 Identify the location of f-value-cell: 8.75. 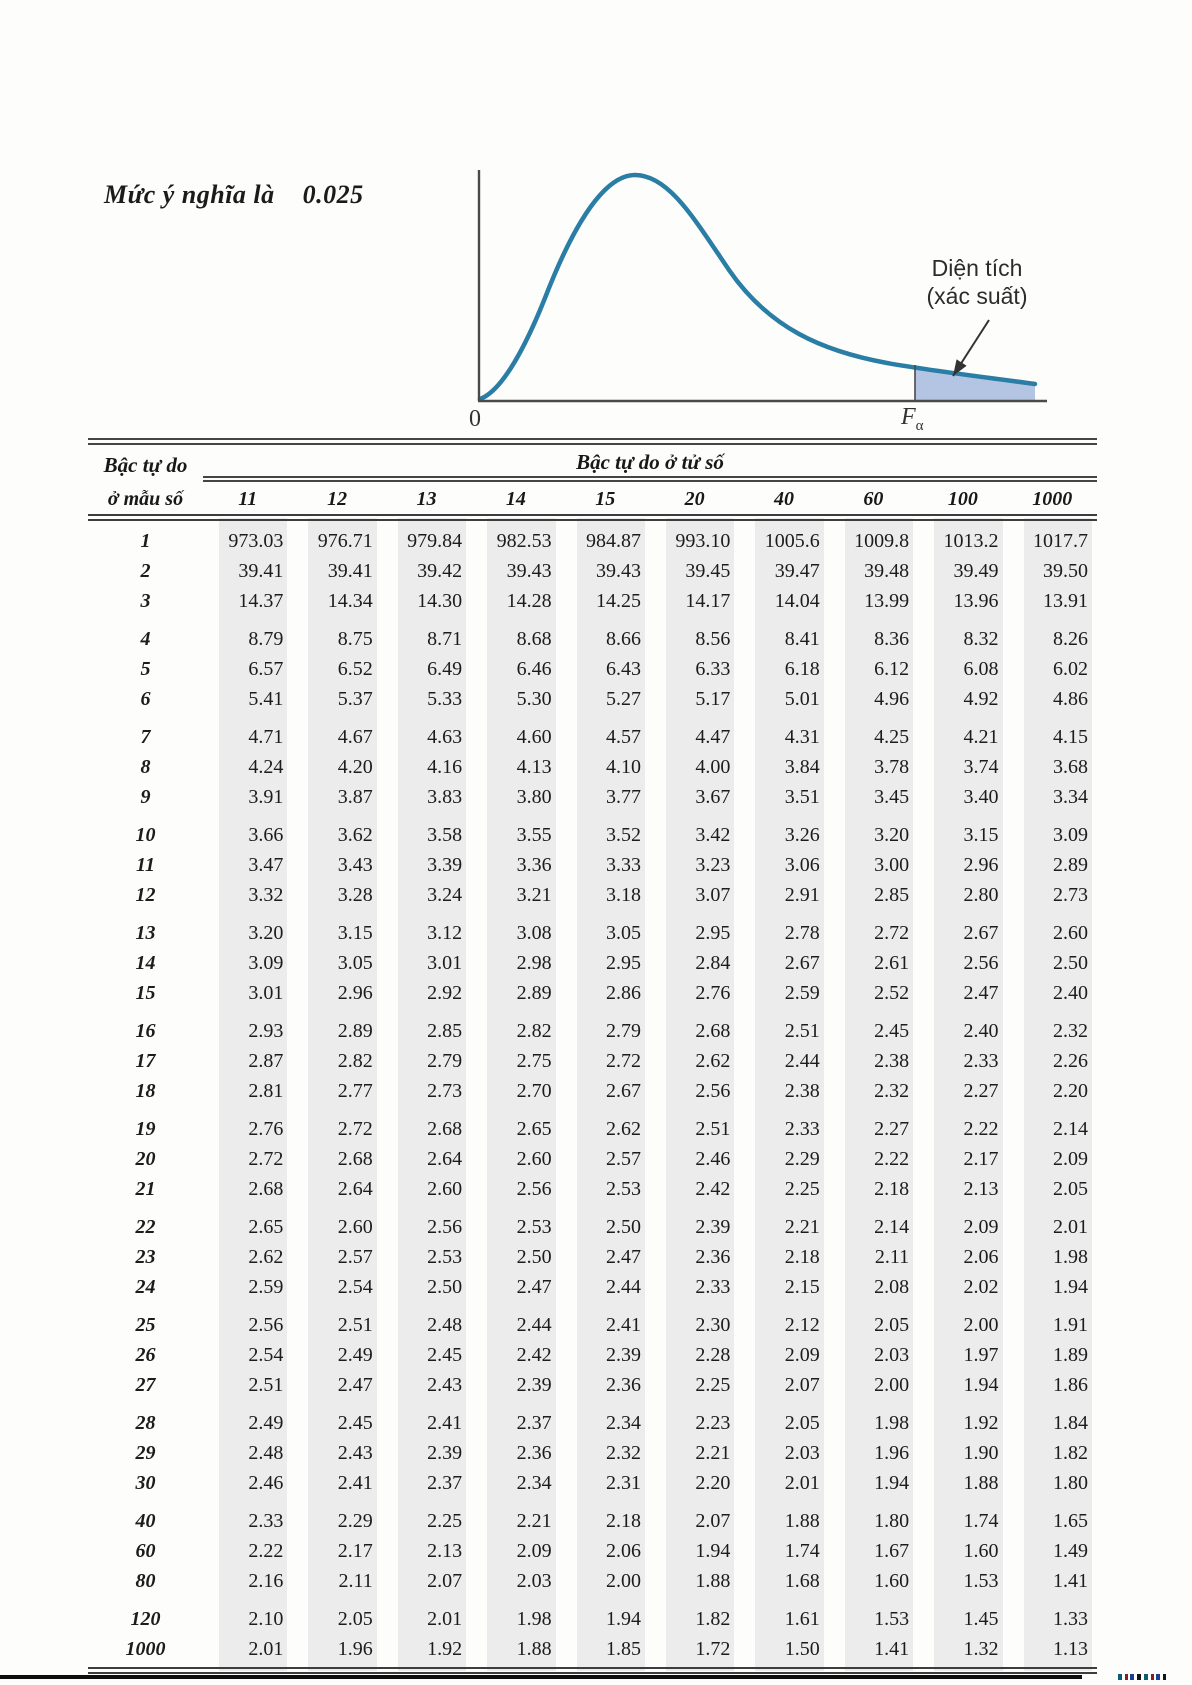
(337, 635).